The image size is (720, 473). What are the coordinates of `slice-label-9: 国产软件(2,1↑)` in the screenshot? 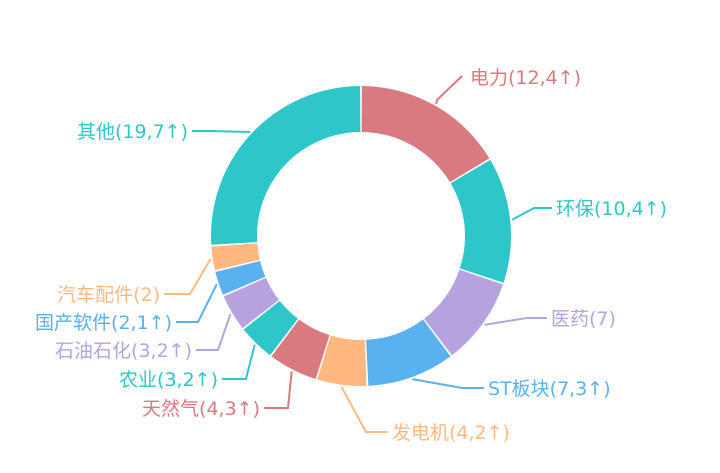 It's located at (103, 323).